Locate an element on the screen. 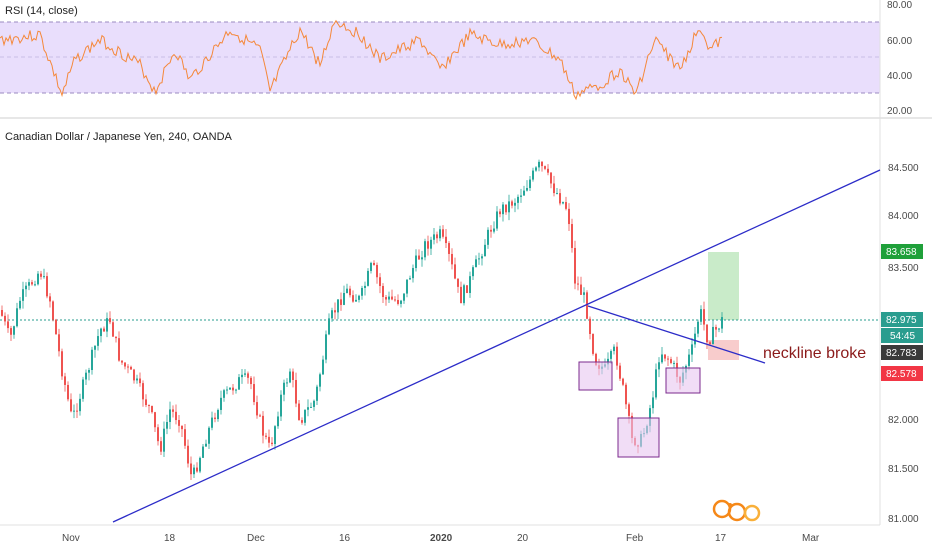 Image resolution: width=932 pixels, height=550 pixels. svg-text: 82.578 is located at coordinates (901, 374).